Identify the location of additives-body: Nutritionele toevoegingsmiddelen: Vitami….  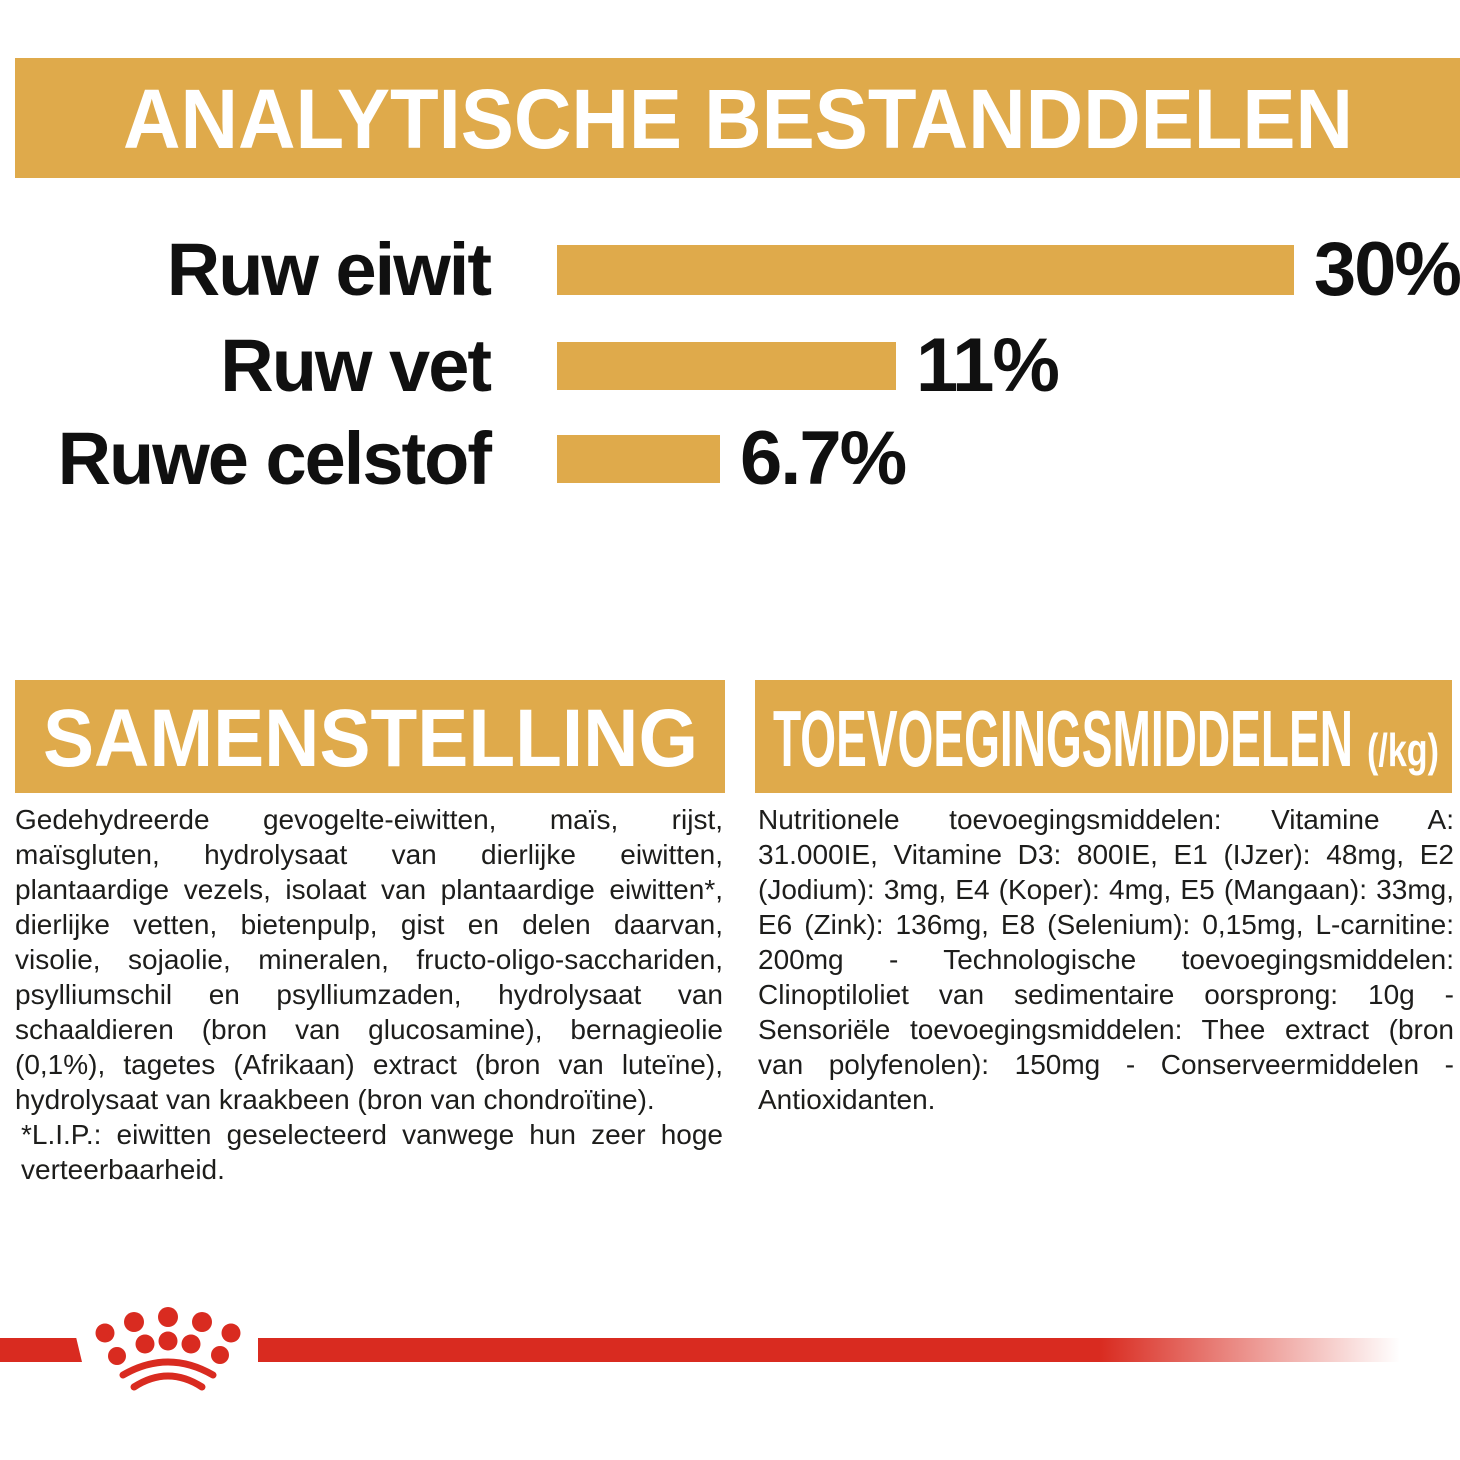
(1106, 959).